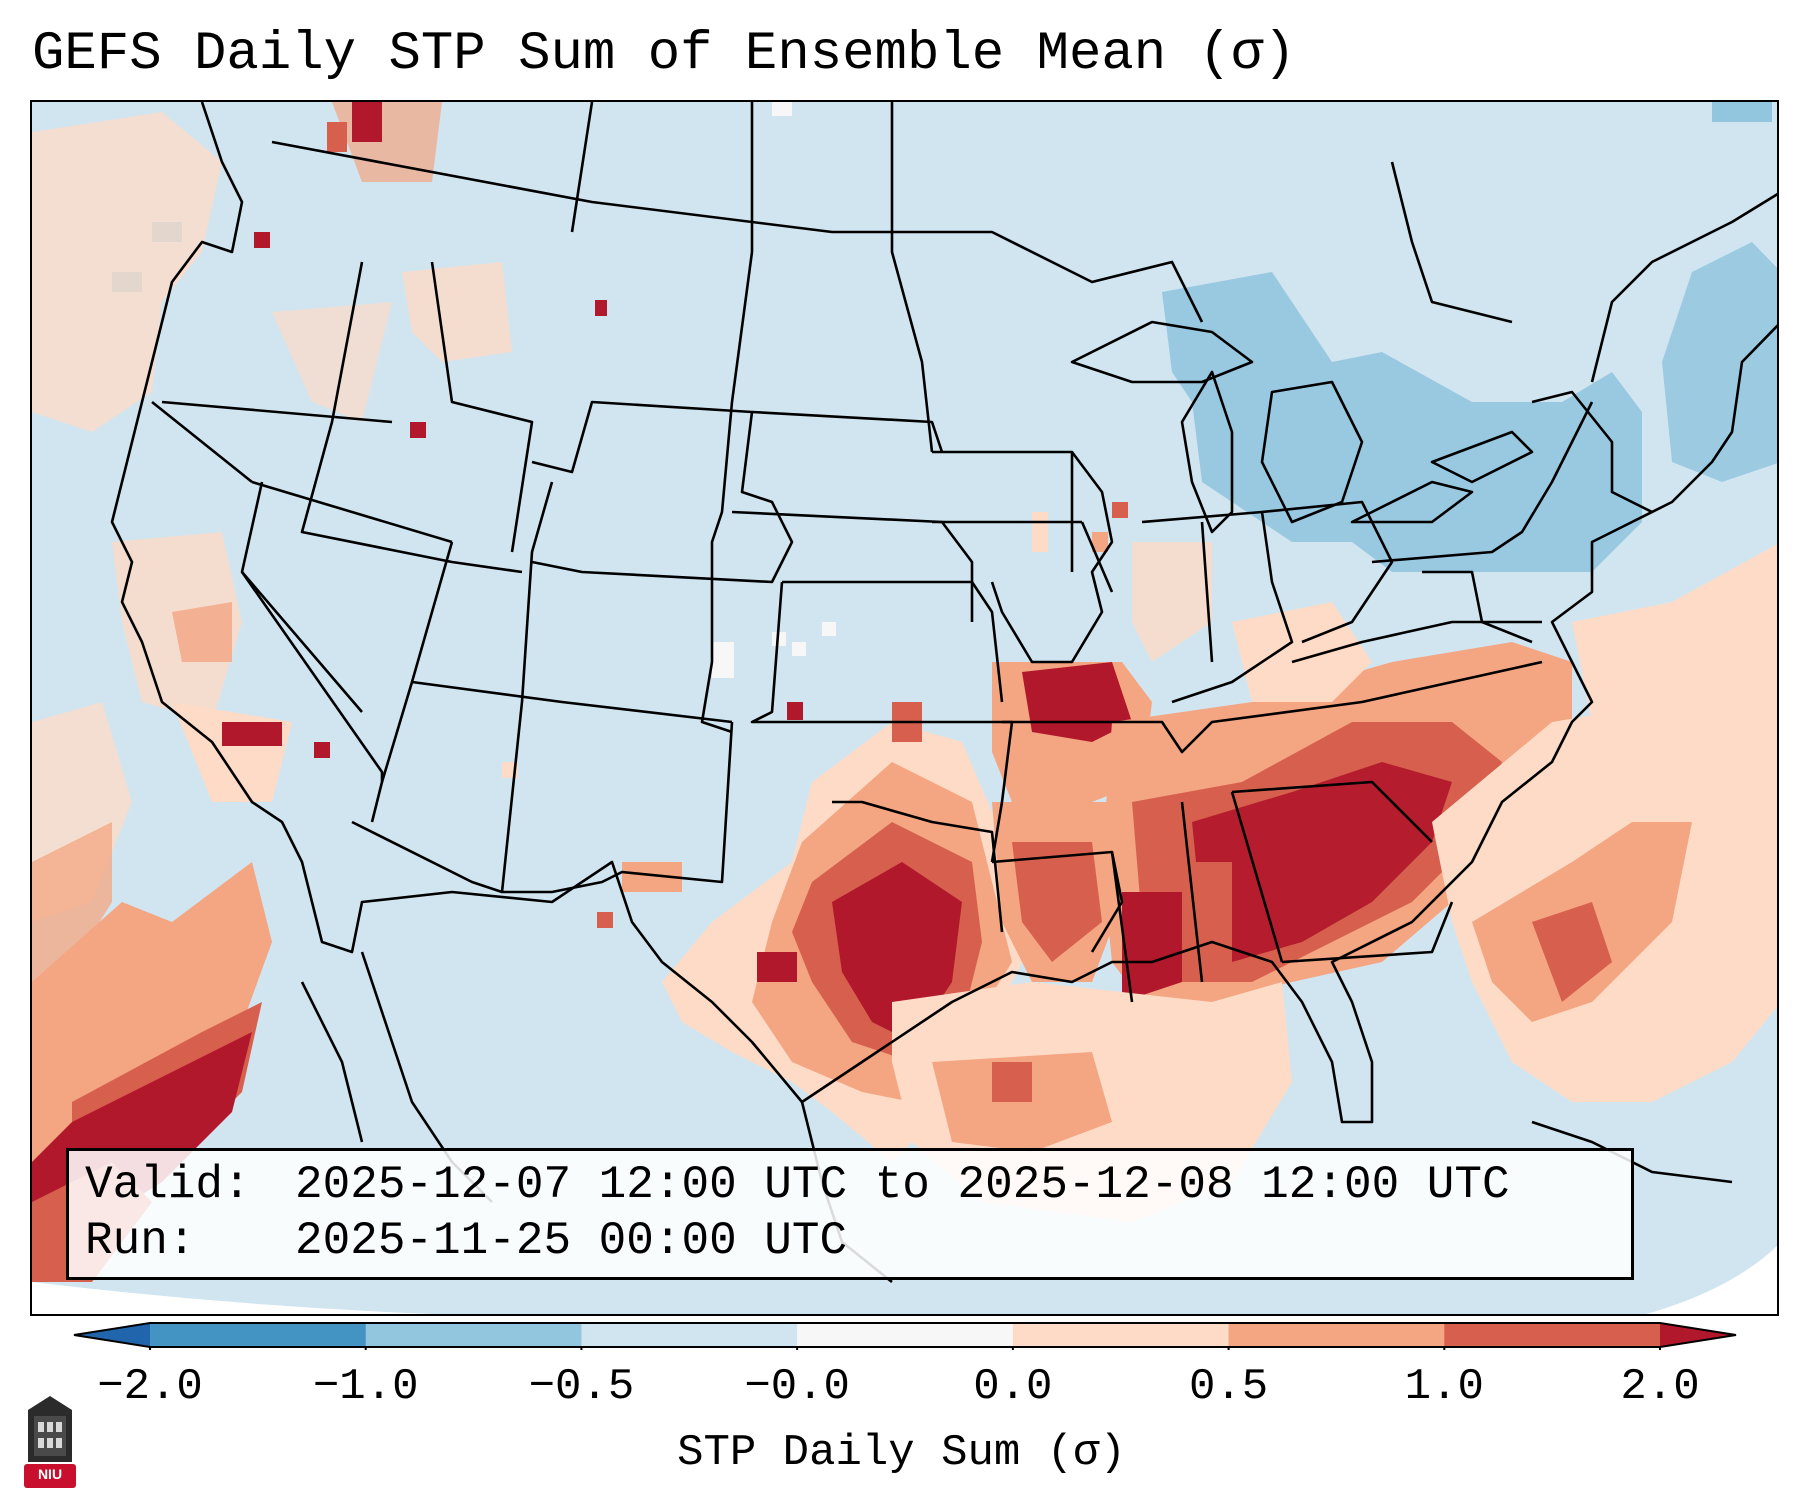 This screenshot has width=1803, height=1506. What do you see at coordinates (1660, 1387) in the screenshot?
I see `colorbar-tick-label: 2.0` at bounding box center [1660, 1387].